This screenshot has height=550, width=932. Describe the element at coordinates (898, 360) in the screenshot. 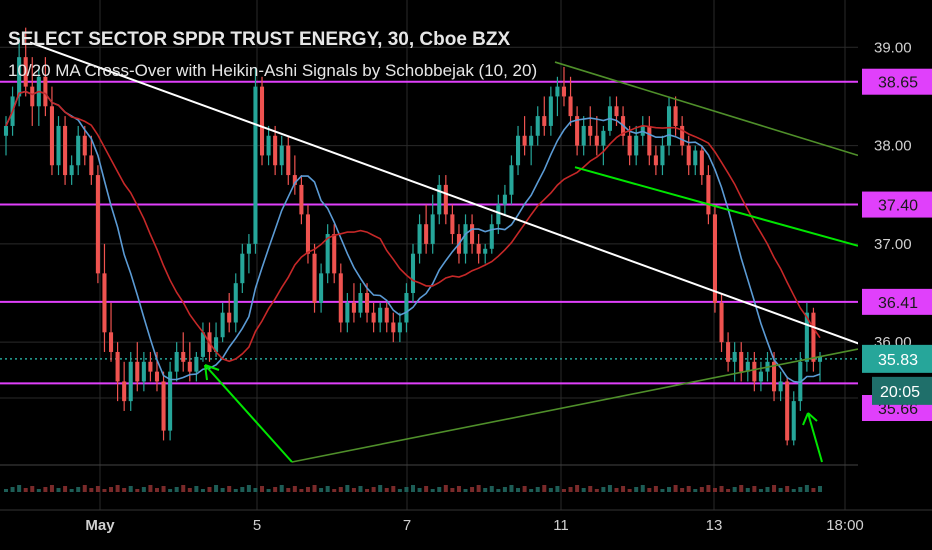

I see `last-price-label: 35.83` at that location.